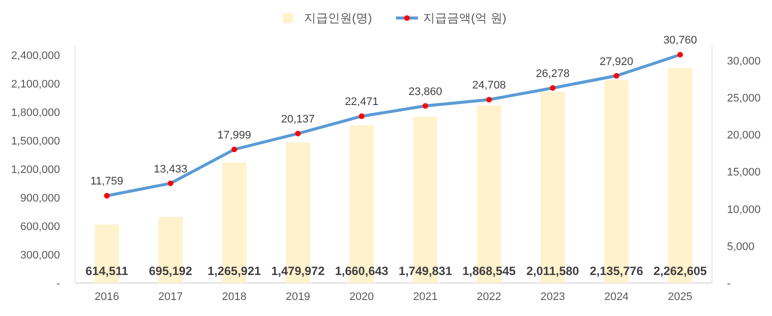 Image resolution: width=772 pixels, height=316 pixels. Describe the element at coordinates (680, 271) in the screenshot. I see `data-label: 2,262,605` at that location.